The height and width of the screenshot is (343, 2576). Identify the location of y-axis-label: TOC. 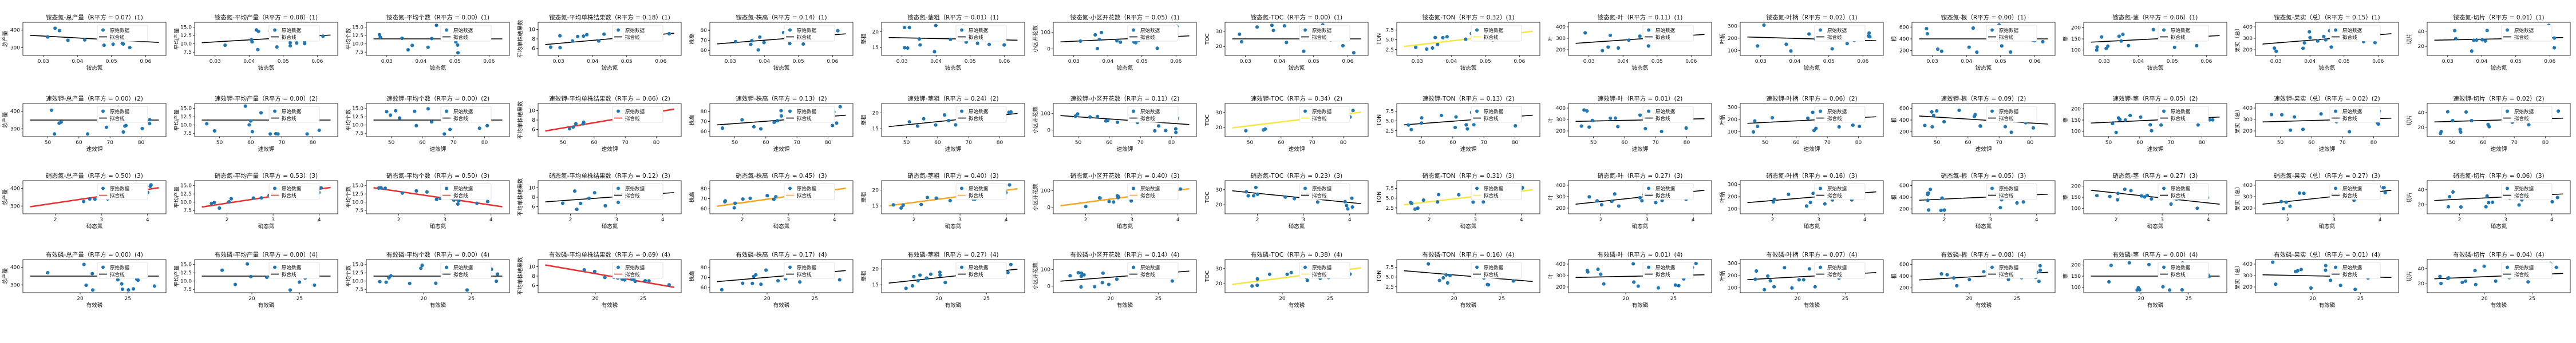
(1207, 276).